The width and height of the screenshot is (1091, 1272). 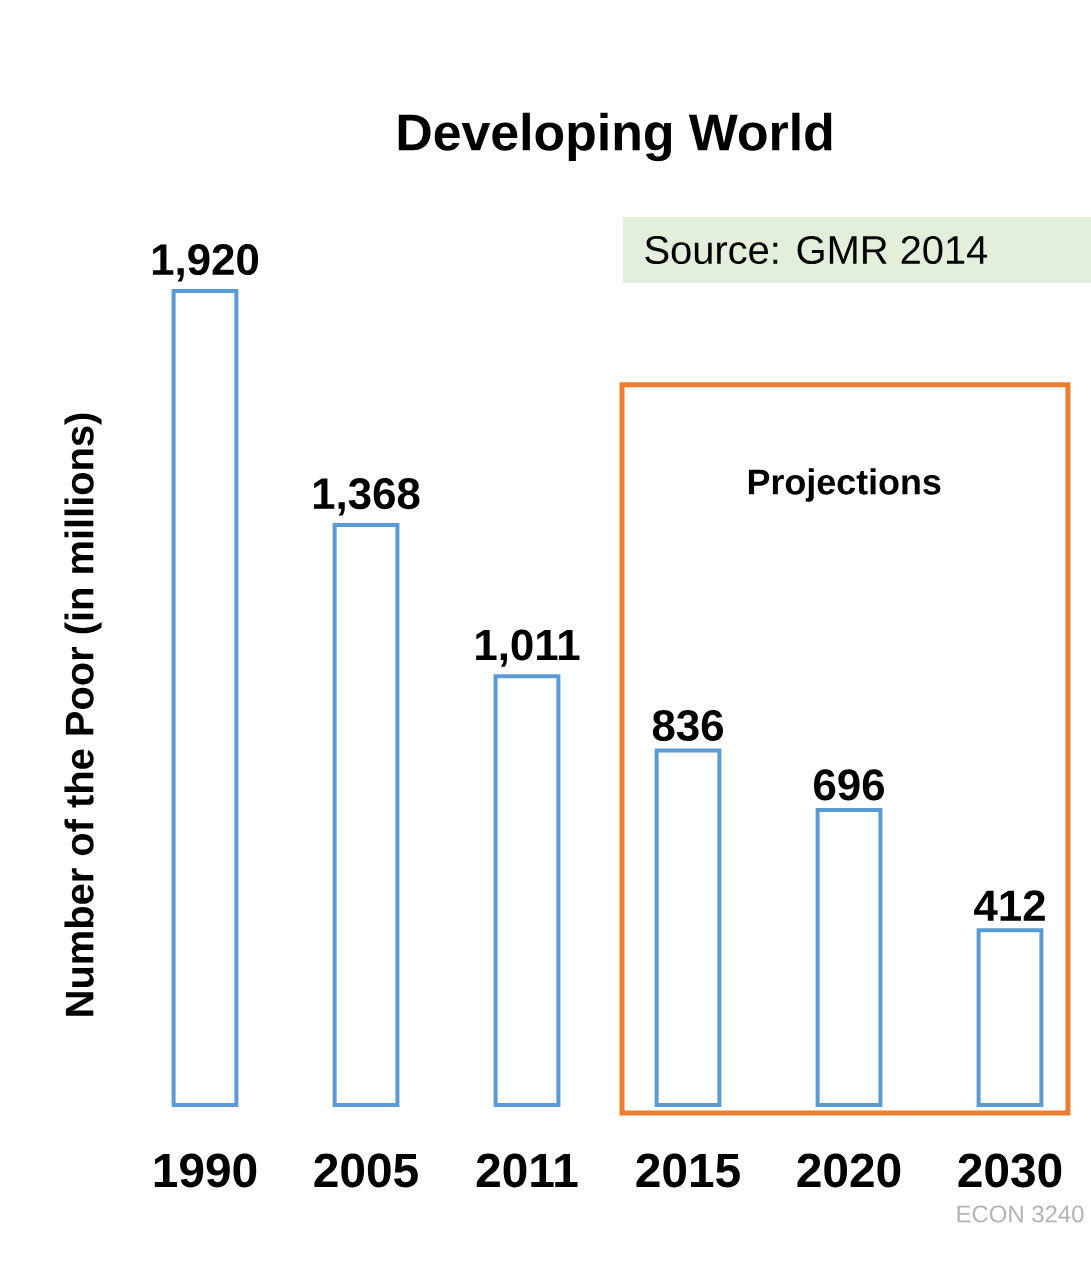 I want to click on x-tick-label: 2005, so click(x=366, y=1170).